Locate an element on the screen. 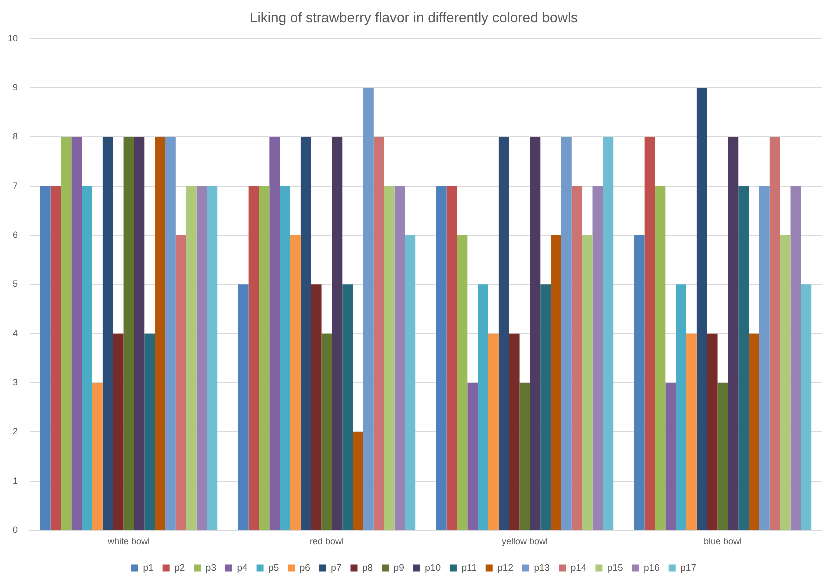 The image size is (823, 585). legend-label: p12 is located at coordinates (506, 568).